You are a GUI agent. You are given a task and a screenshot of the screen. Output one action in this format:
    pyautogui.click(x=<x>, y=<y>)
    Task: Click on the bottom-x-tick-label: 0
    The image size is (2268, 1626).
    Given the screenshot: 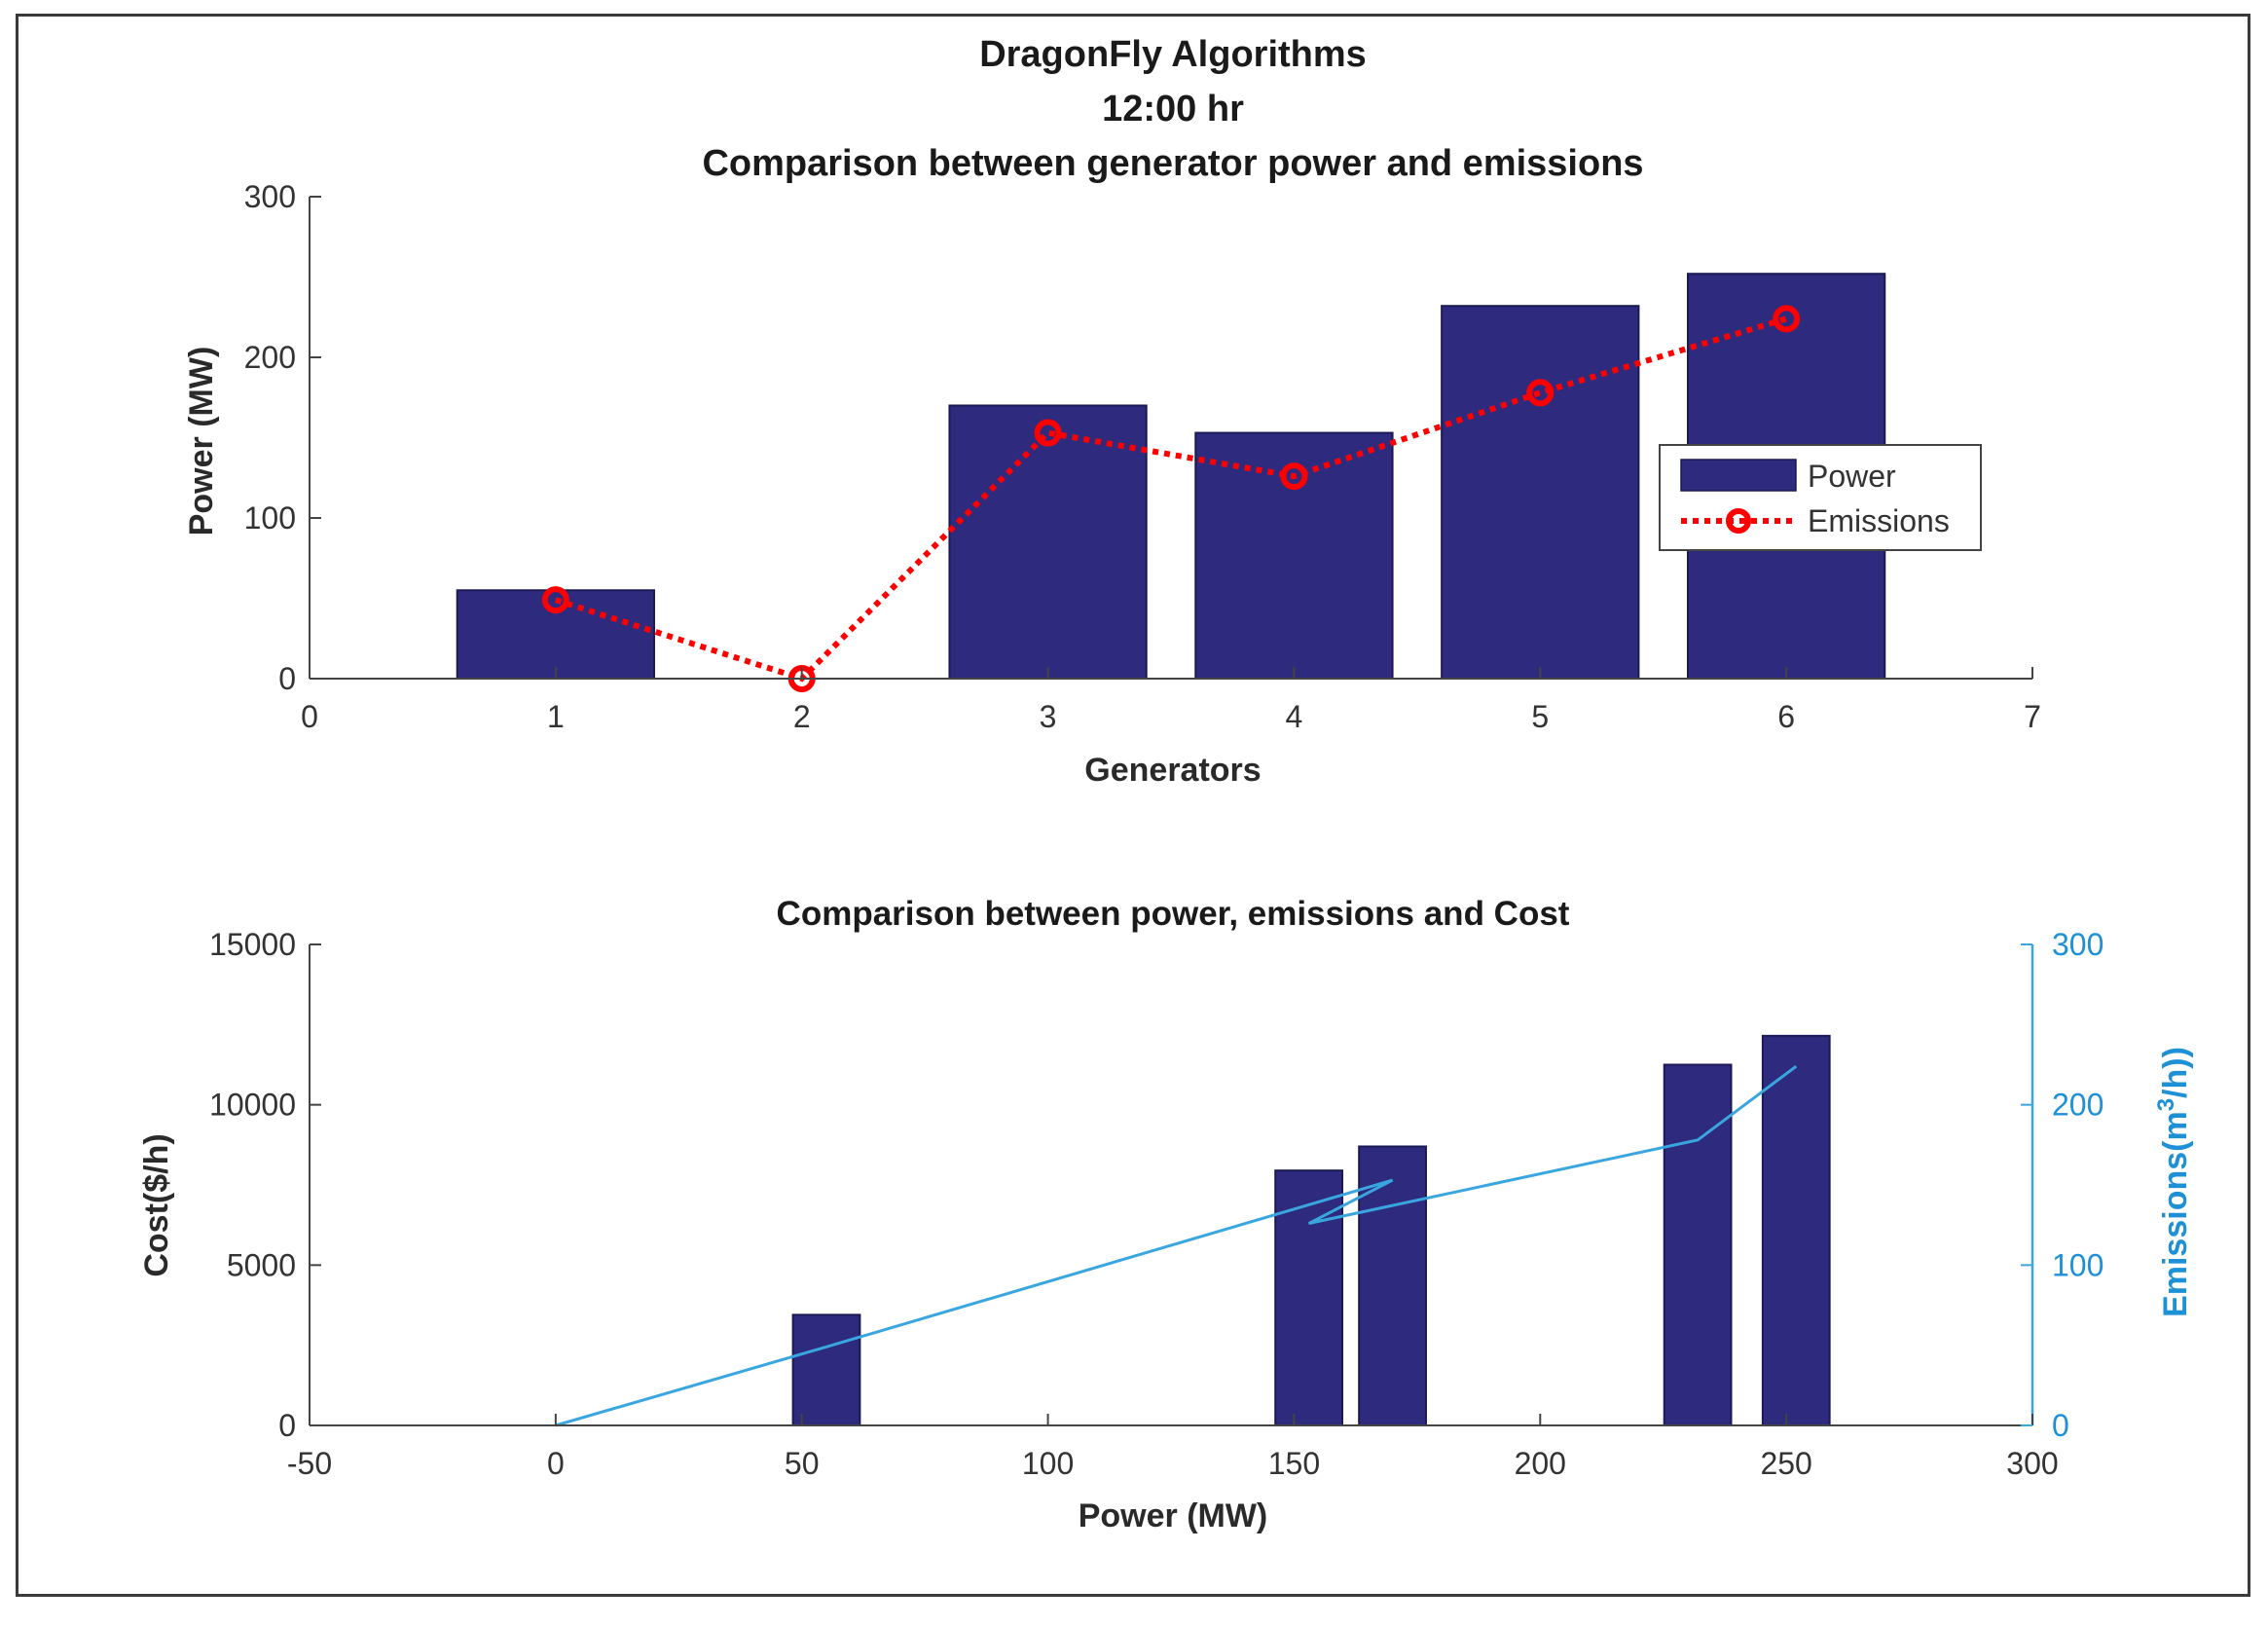 What is the action you would take?
    pyautogui.click(x=556, y=1463)
    